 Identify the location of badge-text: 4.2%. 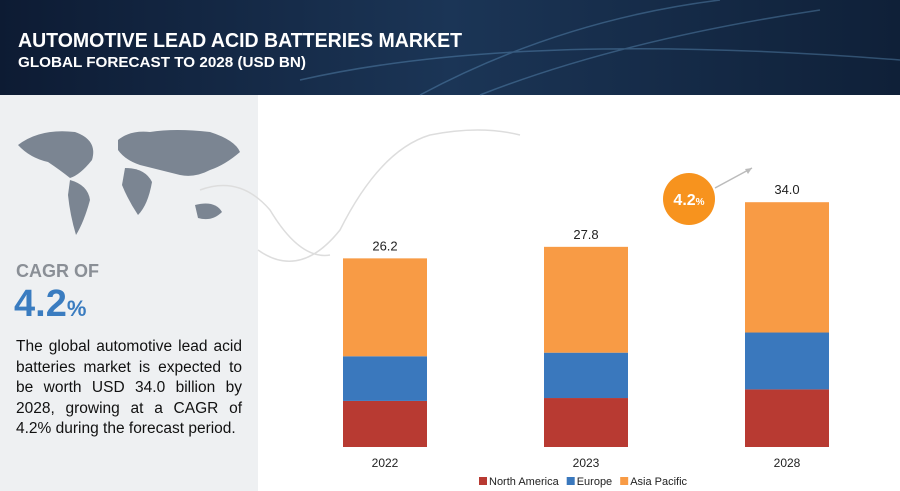
(688, 200).